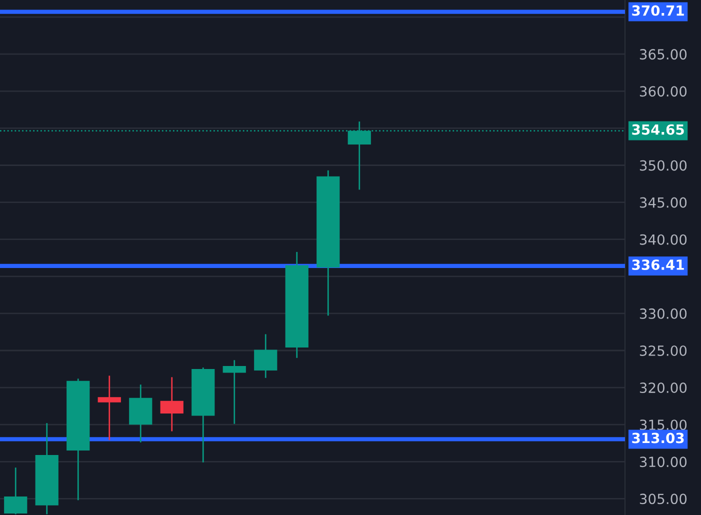 The image size is (701, 515). What do you see at coordinates (658, 10) in the screenshot?
I see `ref-line-label: 370.71` at bounding box center [658, 10].